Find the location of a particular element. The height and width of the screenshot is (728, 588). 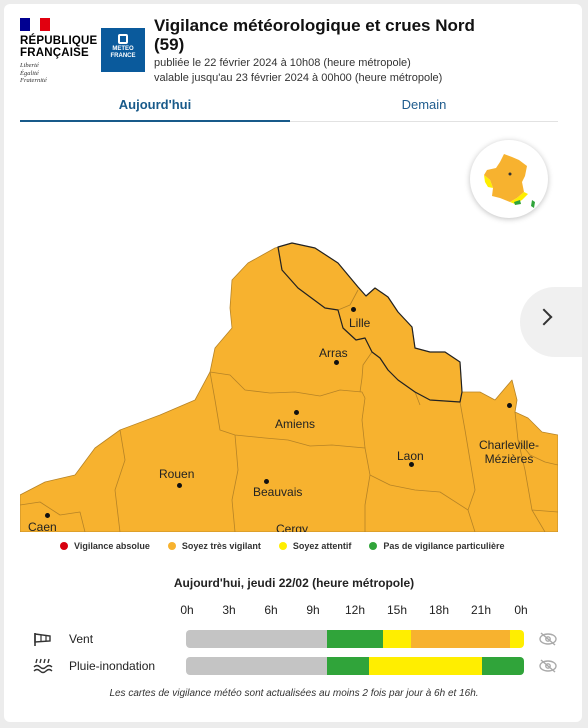

legend-item: Pas de vigilance particulière is located at coordinates (436, 546).